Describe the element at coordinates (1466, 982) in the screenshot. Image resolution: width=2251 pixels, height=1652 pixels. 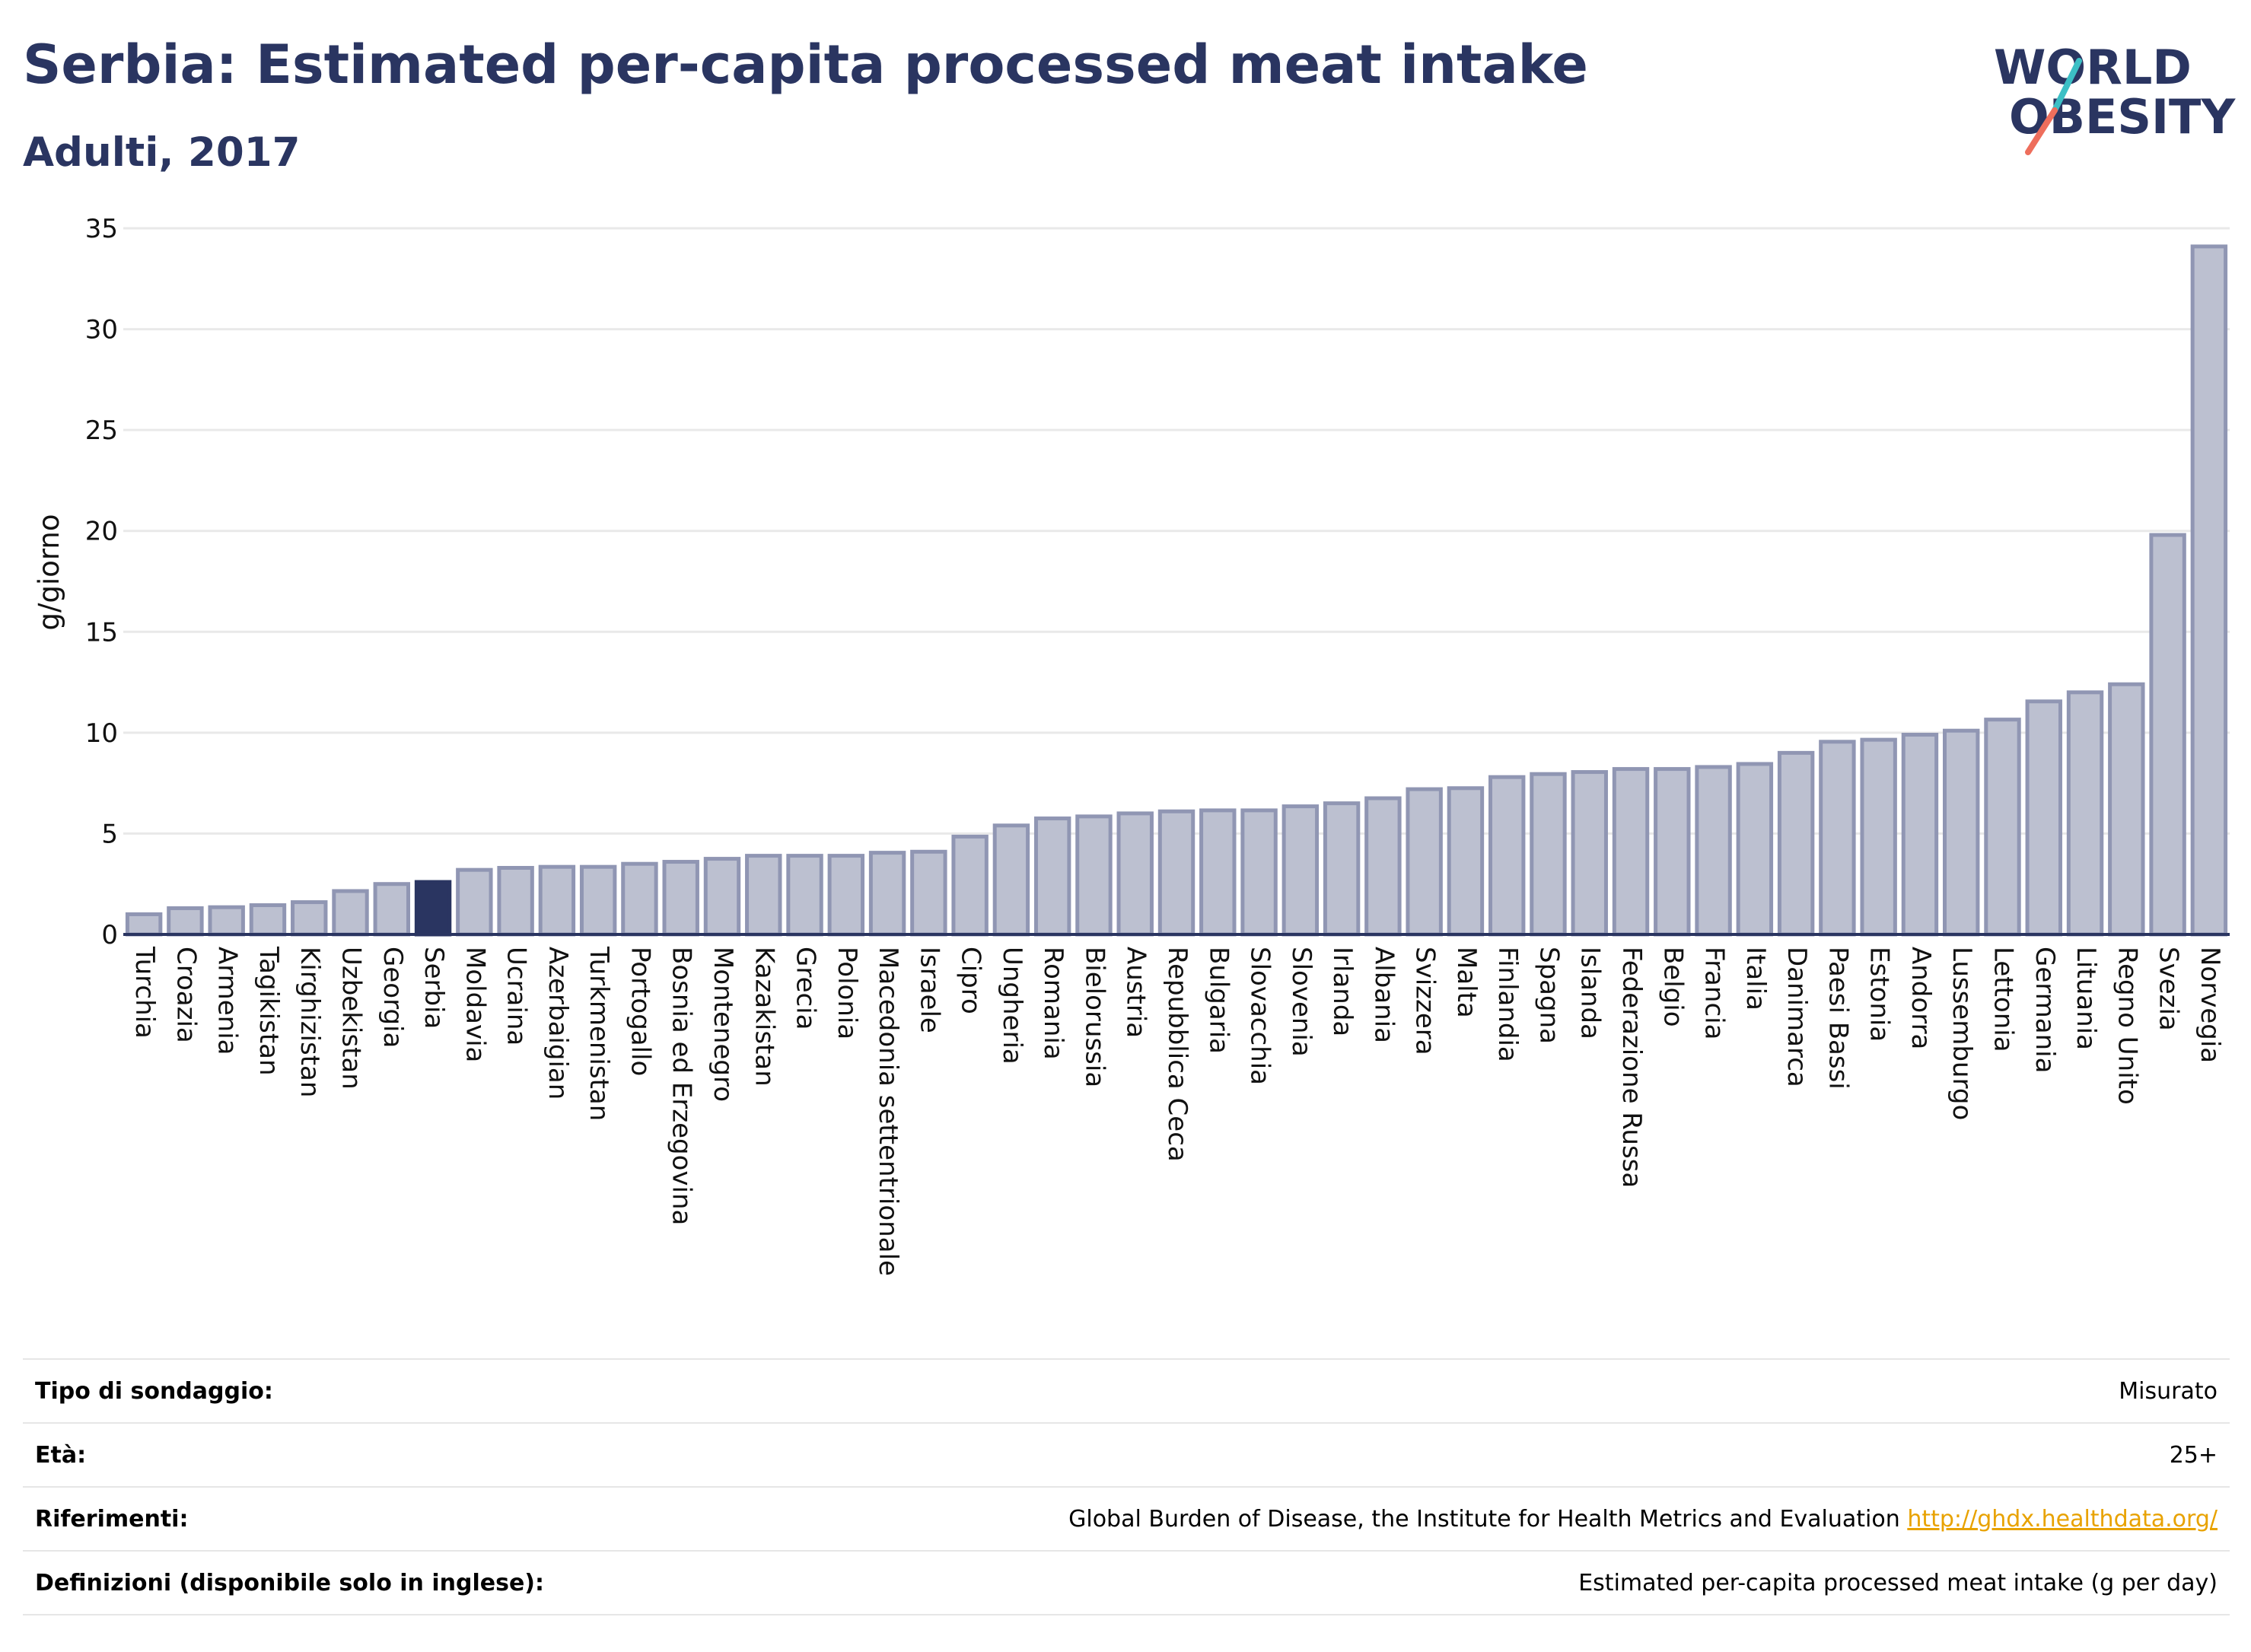
I see `x-category-label: Malta` at that location.